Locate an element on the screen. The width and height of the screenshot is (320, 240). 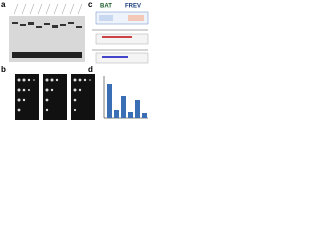
panel-label: d is located at coordinates (90, 69).